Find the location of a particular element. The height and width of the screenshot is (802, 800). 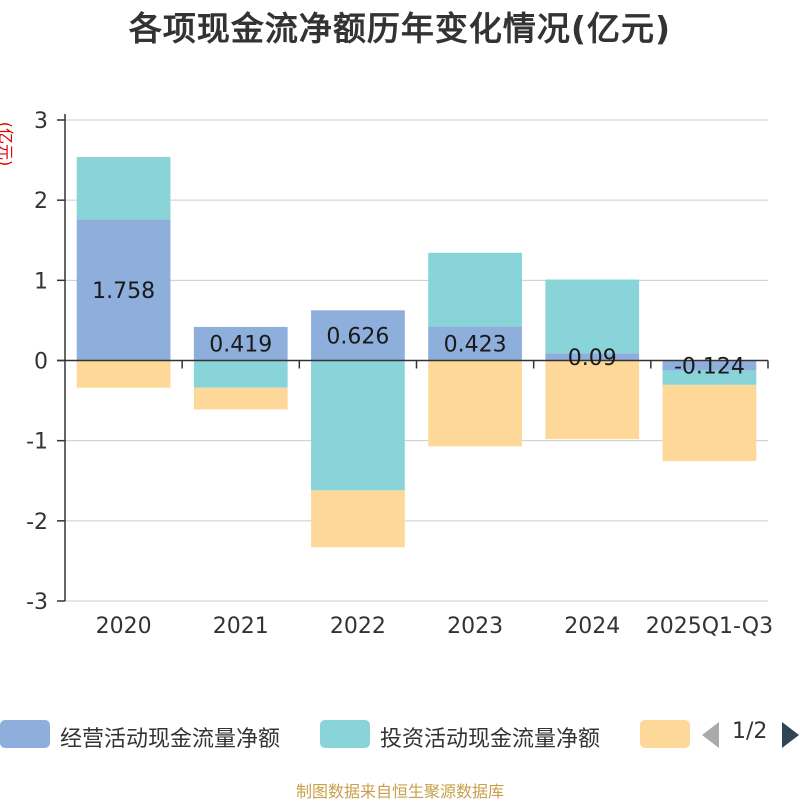

bar-operating-2020 is located at coordinates (123, 290).